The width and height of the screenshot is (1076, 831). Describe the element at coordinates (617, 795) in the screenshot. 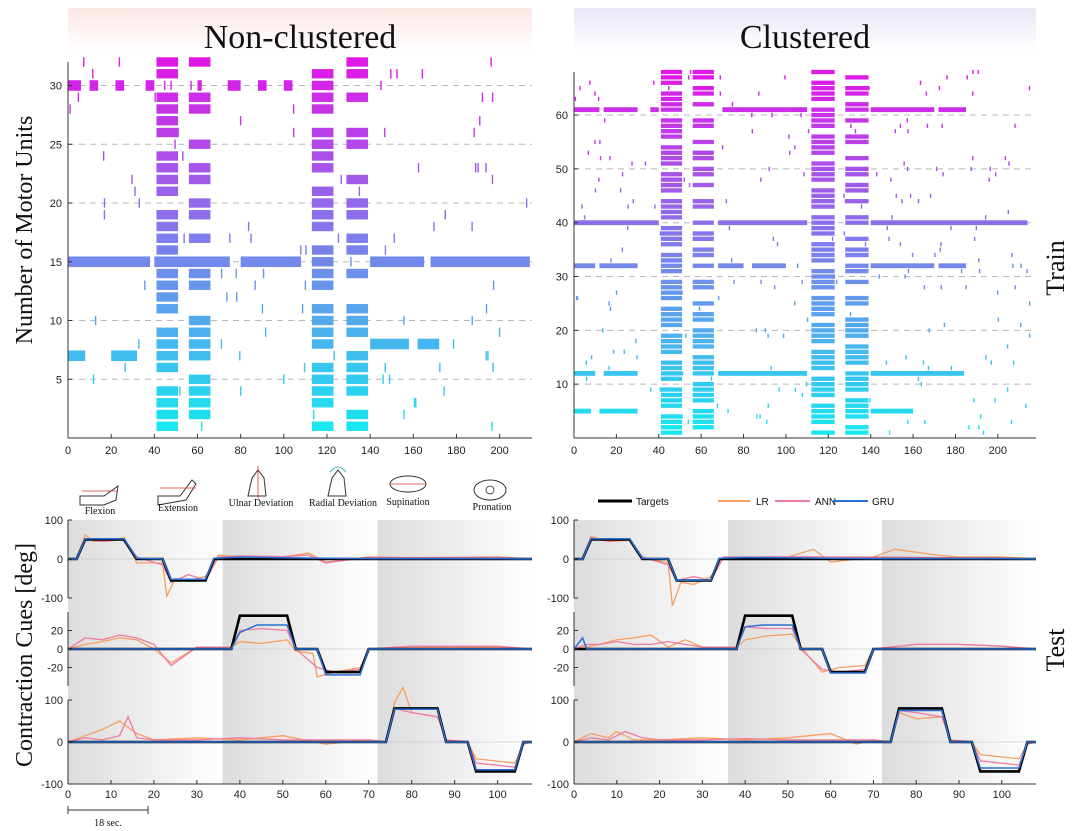

I see `x-tick-label: 10` at that location.